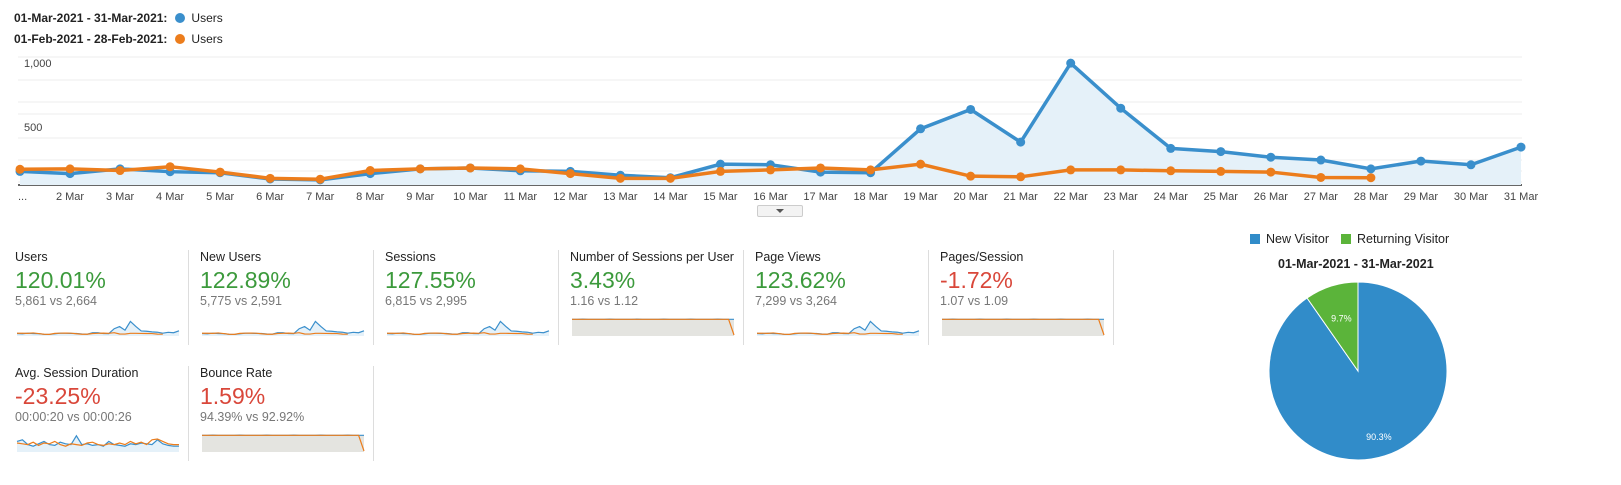 This screenshot has height=485, width=1621. Describe the element at coordinates (620, 197) in the screenshot. I see `x-tick-label: 13 Mar` at that location.